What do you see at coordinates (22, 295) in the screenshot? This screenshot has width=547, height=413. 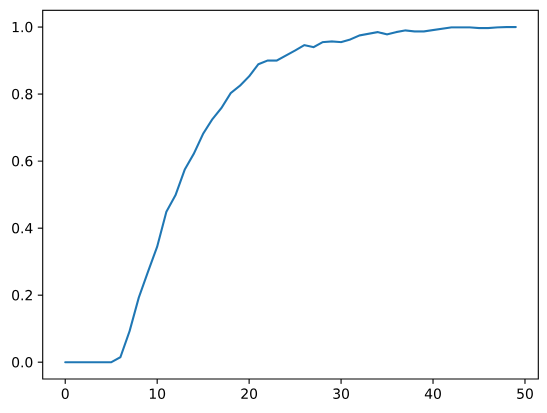 I see `y-tick-label: 0.2` at bounding box center [22, 295].